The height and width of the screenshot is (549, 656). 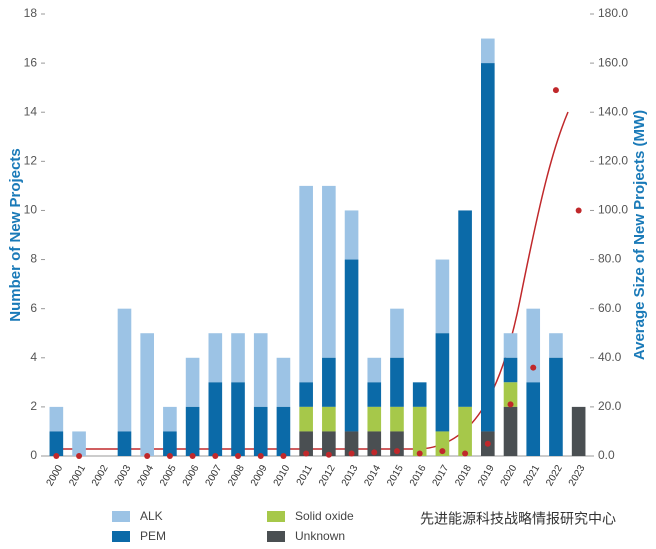 I want to click on y2-tick-label: 180.0, so click(x=613, y=13).